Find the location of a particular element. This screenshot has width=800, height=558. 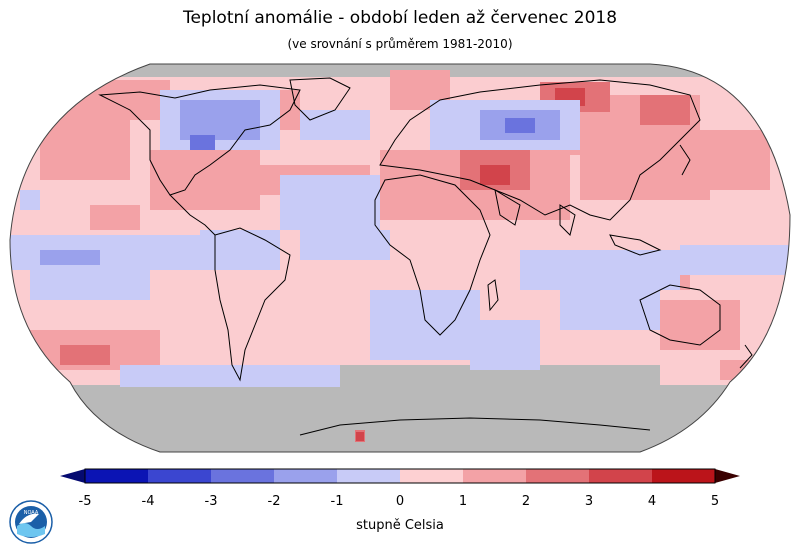

color-scale-max-arrow is located at coordinates (727, 476).